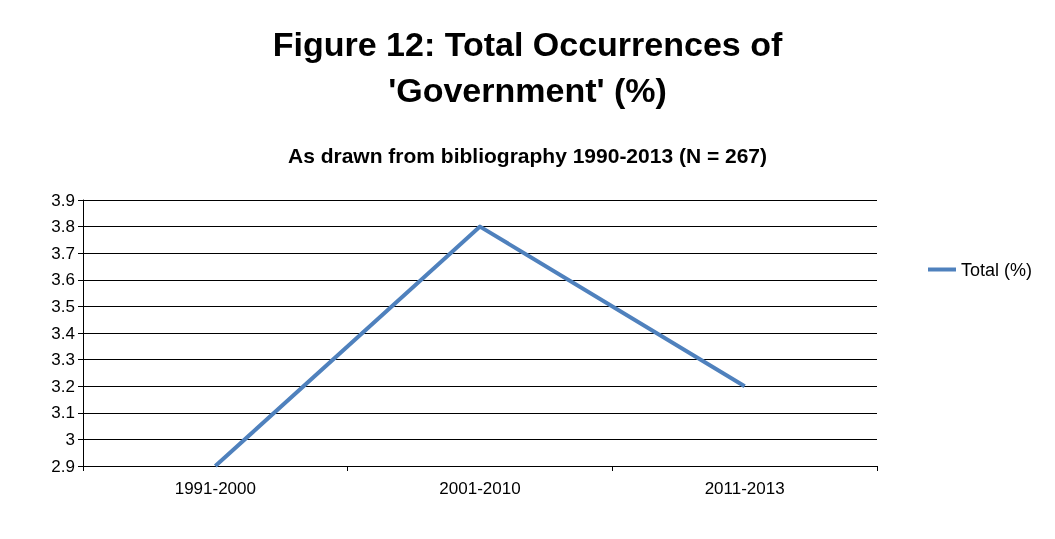  Describe the element at coordinates (63, 386) in the screenshot. I see `y-tick-label: 3.2` at that location.